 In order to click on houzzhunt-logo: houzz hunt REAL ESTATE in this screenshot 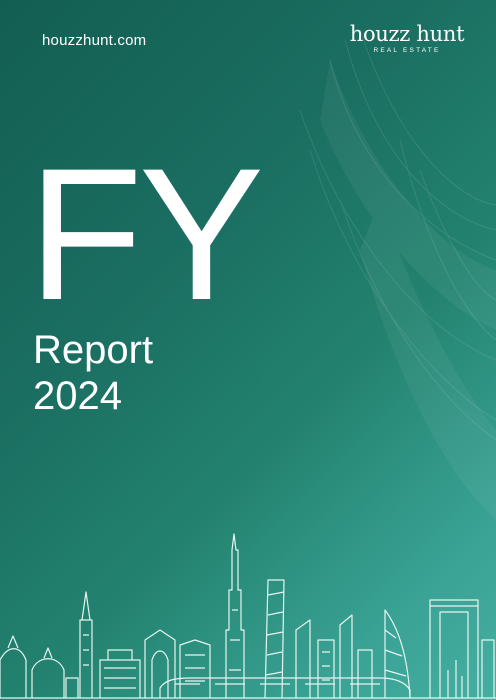, I will do `click(407, 38)`.